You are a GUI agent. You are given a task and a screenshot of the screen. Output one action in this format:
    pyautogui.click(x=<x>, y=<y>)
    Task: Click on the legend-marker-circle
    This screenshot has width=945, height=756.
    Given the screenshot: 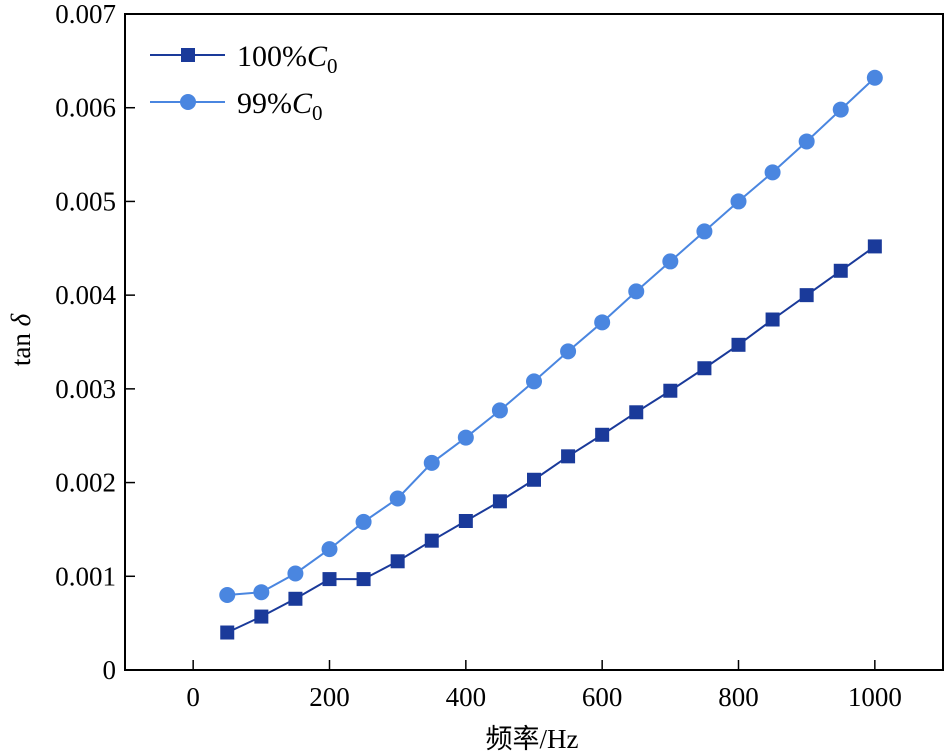 What is the action you would take?
    pyautogui.click(x=188, y=102)
    